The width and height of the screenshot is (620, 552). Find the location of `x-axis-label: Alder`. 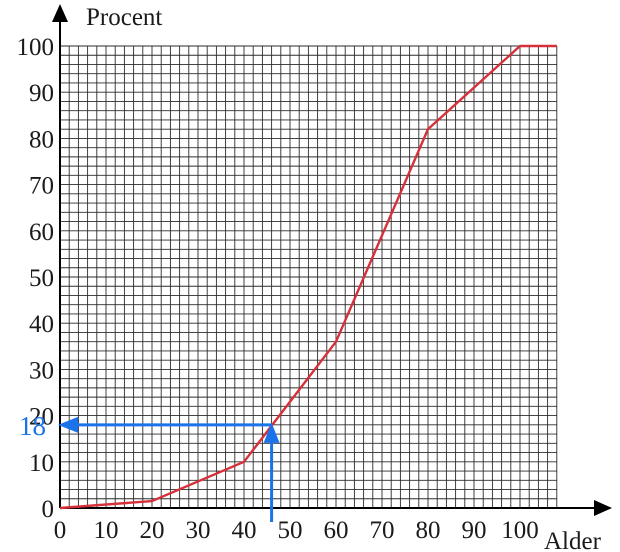

x-axis-label: Alder is located at coordinates (573, 540).